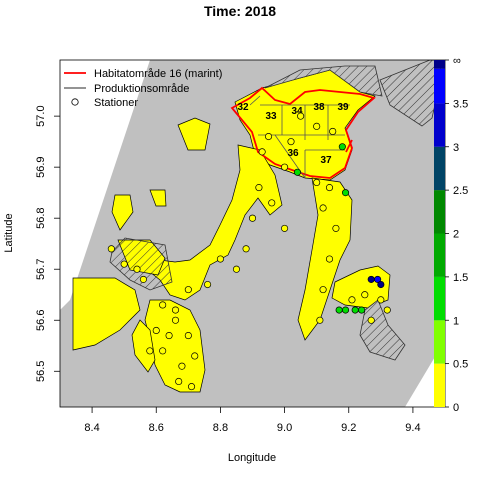 This screenshot has width=480, height=480. Describe the element at coordinates (252, 420) in the screenshot. I see `x-axis: 8.4 8.6 8.8 9.0 9.2 9.4` at that location.